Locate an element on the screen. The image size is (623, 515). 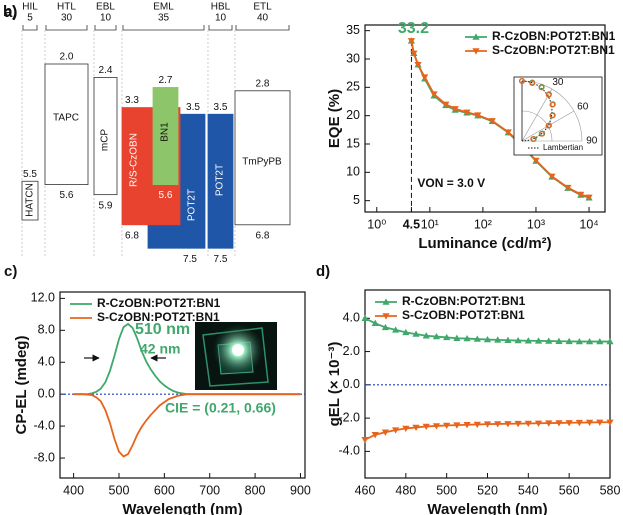
x-tick-label: 900 is located at coordinates (300, 490).